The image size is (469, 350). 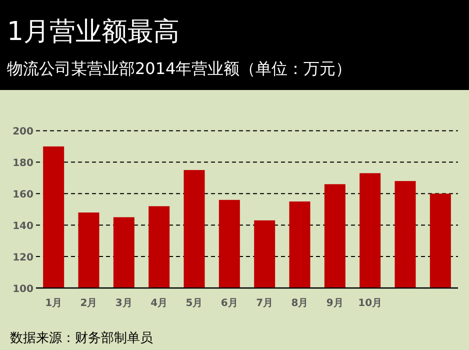 What do you see at coordinates (23, 195) in the screenshot?
I see `y-tick-label: 160` at bounding box center [23, 195].